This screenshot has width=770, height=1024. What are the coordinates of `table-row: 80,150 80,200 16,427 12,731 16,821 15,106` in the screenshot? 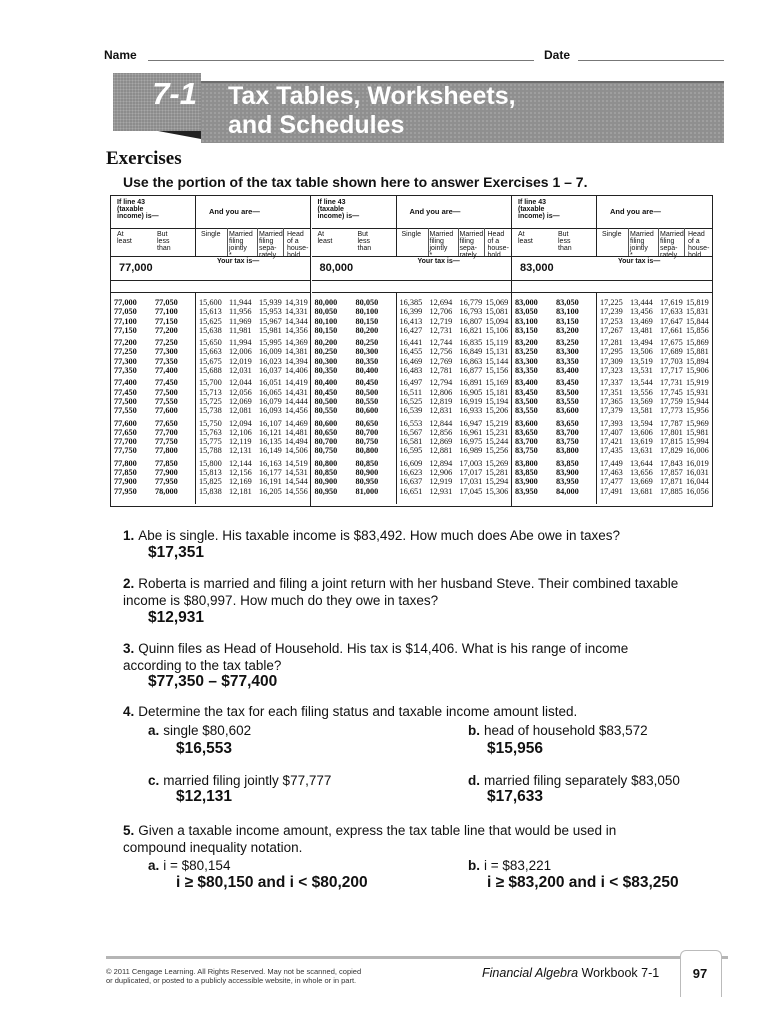 It's located at (411, 330).